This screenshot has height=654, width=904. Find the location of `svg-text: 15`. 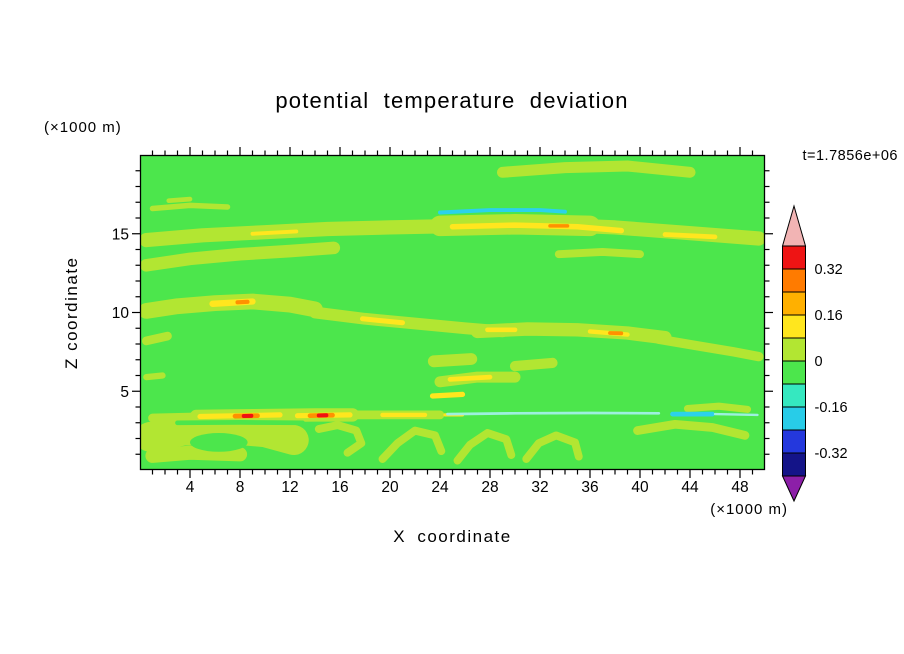

svg-text: 15 is located at coordinates (120, 234).